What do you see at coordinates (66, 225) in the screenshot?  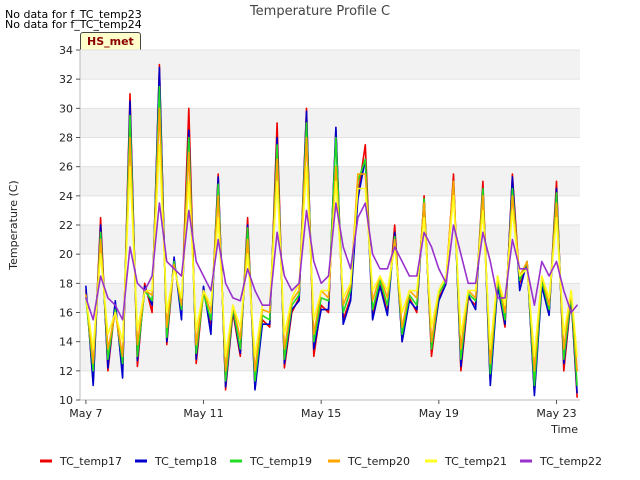 I see `y-tick-label: 22` at bounding box center [66, 225].